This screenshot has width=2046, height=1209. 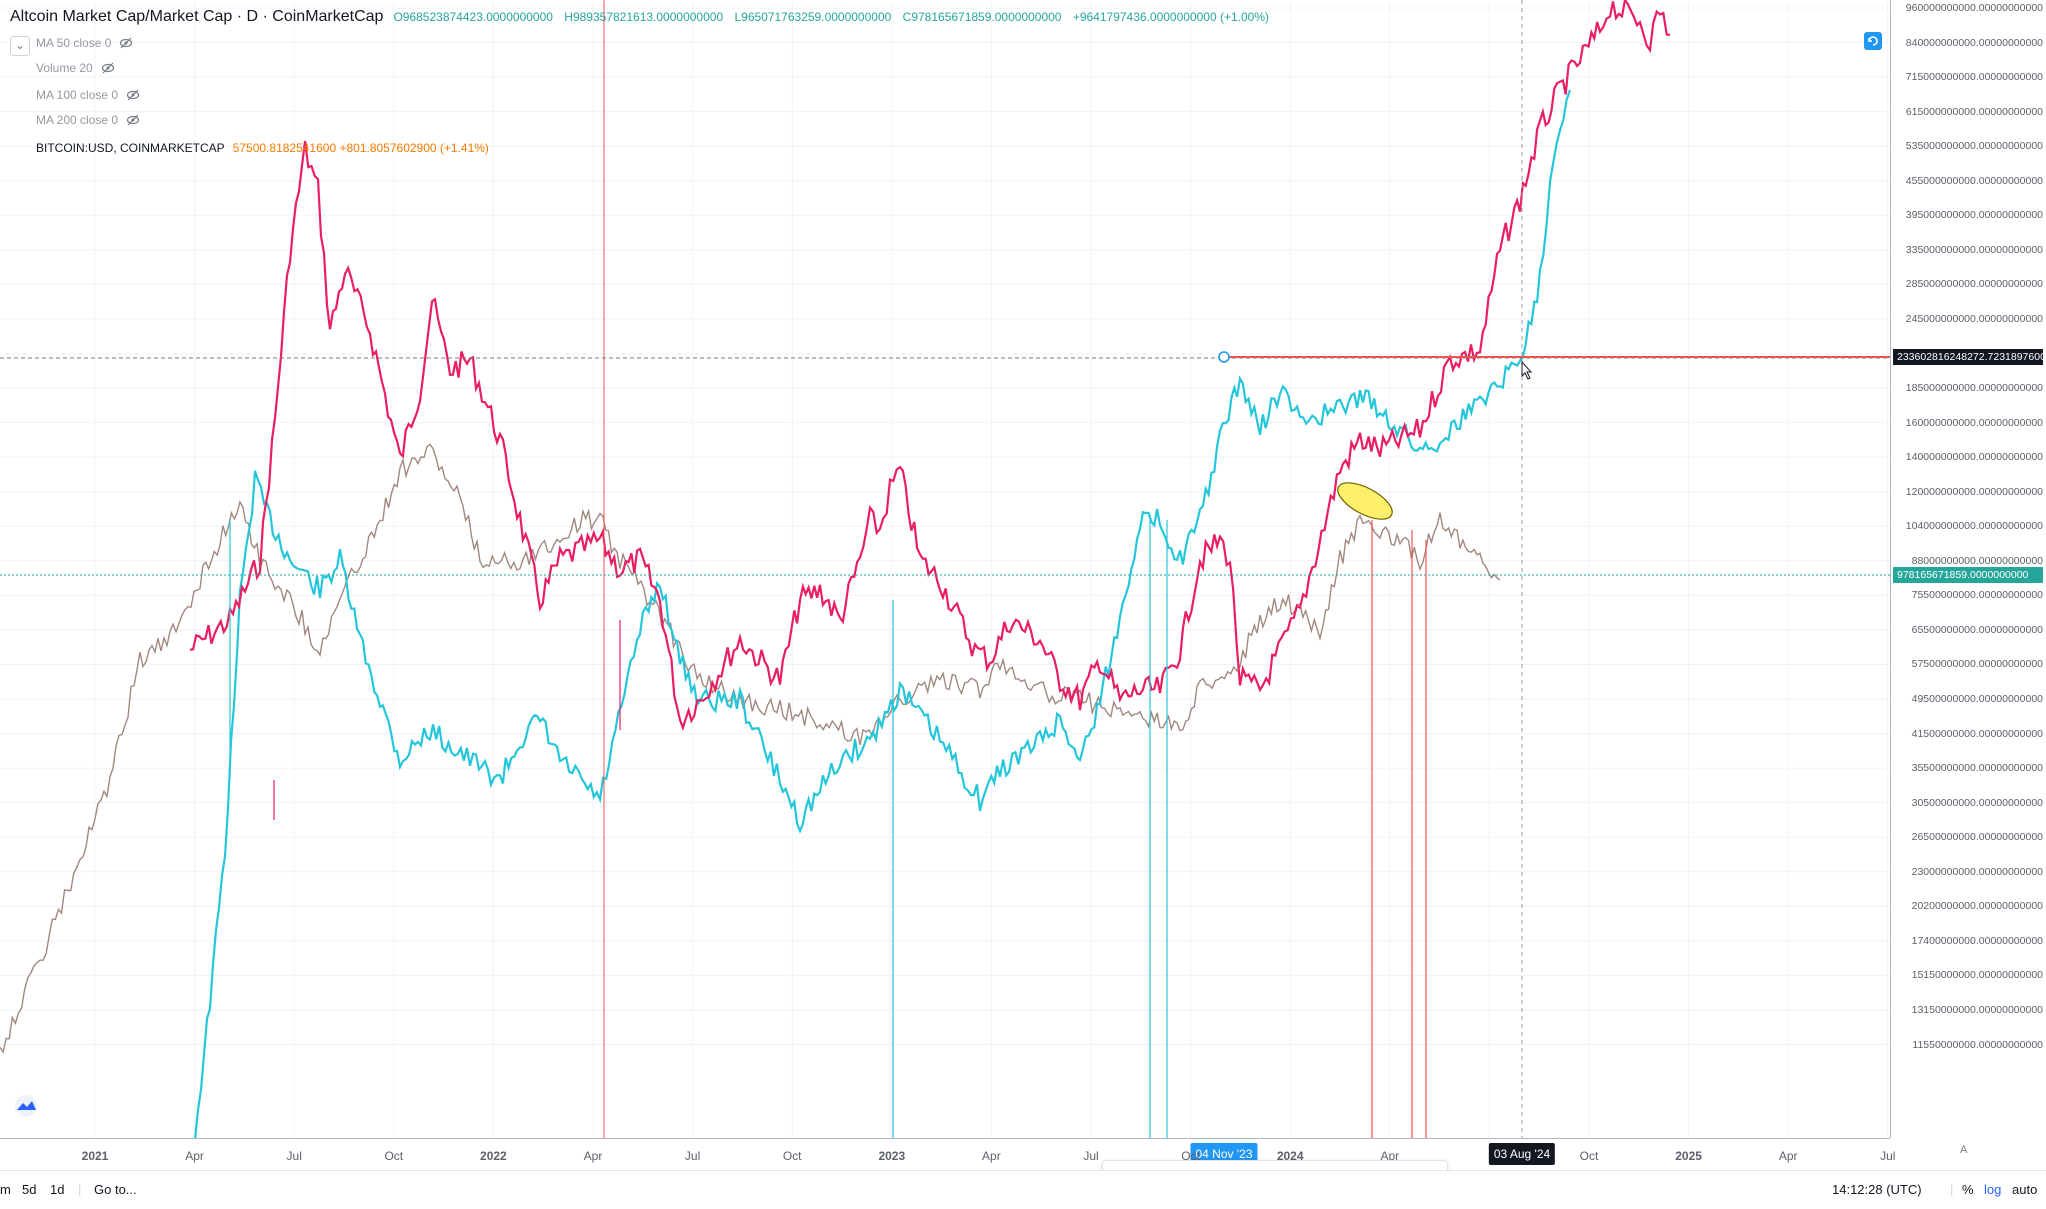 What do you see at coordinates (1974, 249) in the screenshot?
I see `price-tick-label: 335000000000.00000000000` at bounding box center [1974, 249].